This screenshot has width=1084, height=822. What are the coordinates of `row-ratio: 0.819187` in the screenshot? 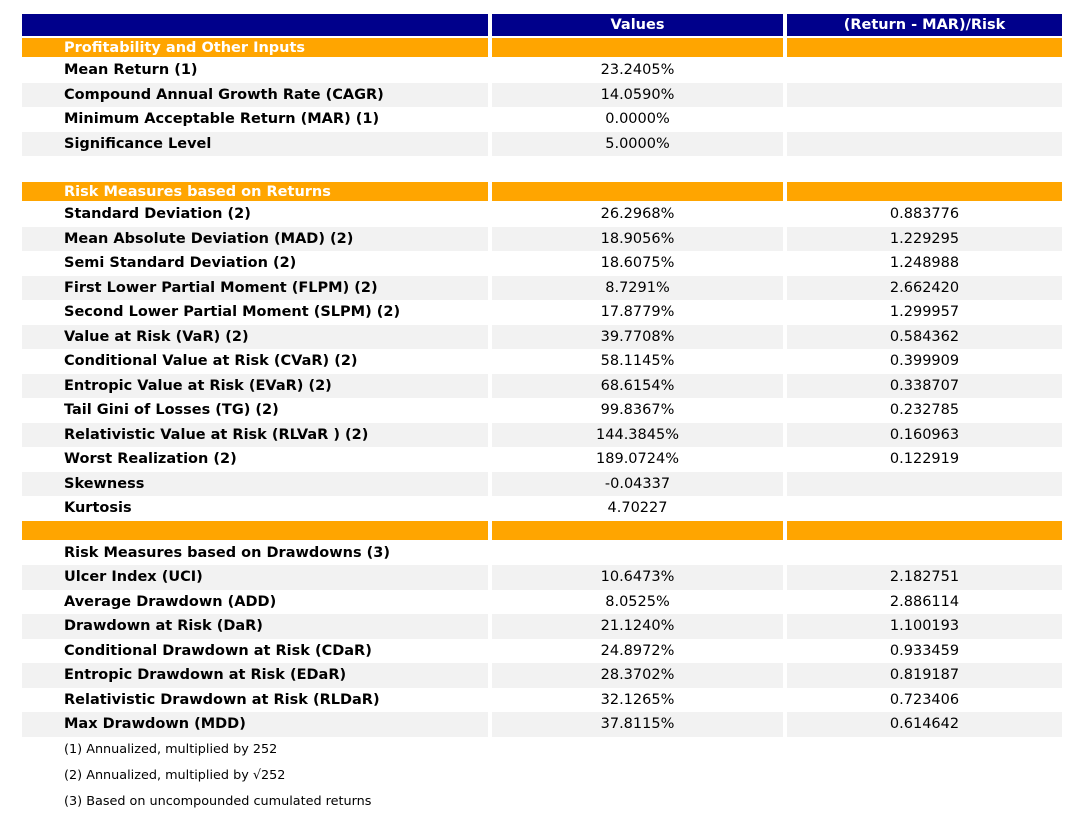 It's located at (924, 675).